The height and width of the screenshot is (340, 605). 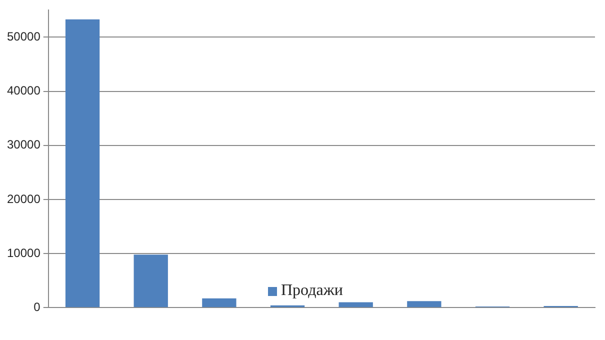 I want to click on y-tick-label: 40000, so click(x=23, y=91).